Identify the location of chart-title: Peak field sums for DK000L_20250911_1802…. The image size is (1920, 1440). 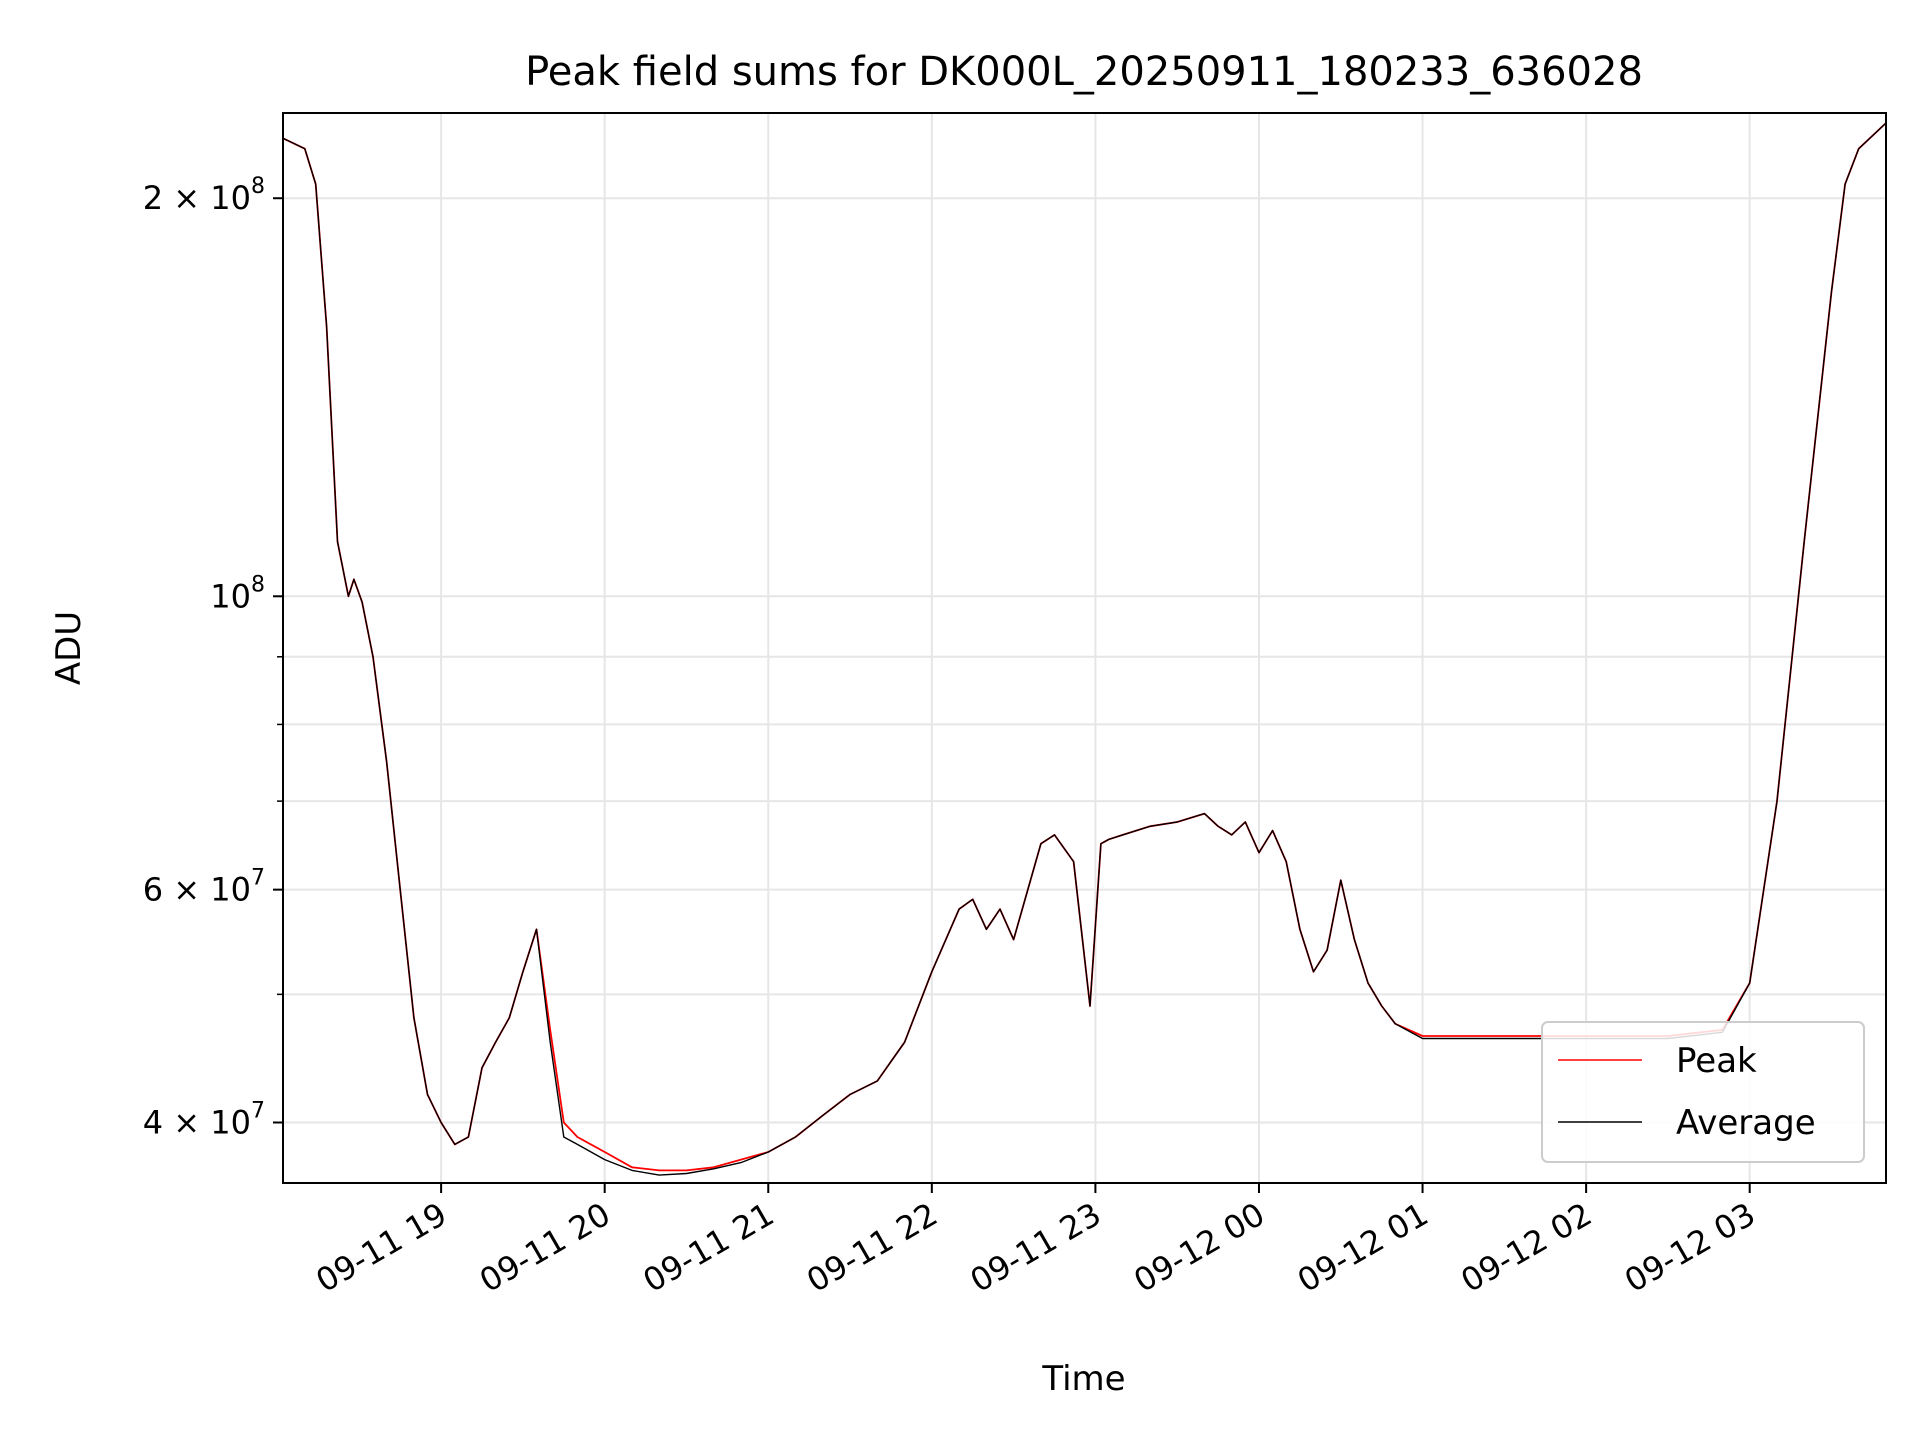
(1084, 72).